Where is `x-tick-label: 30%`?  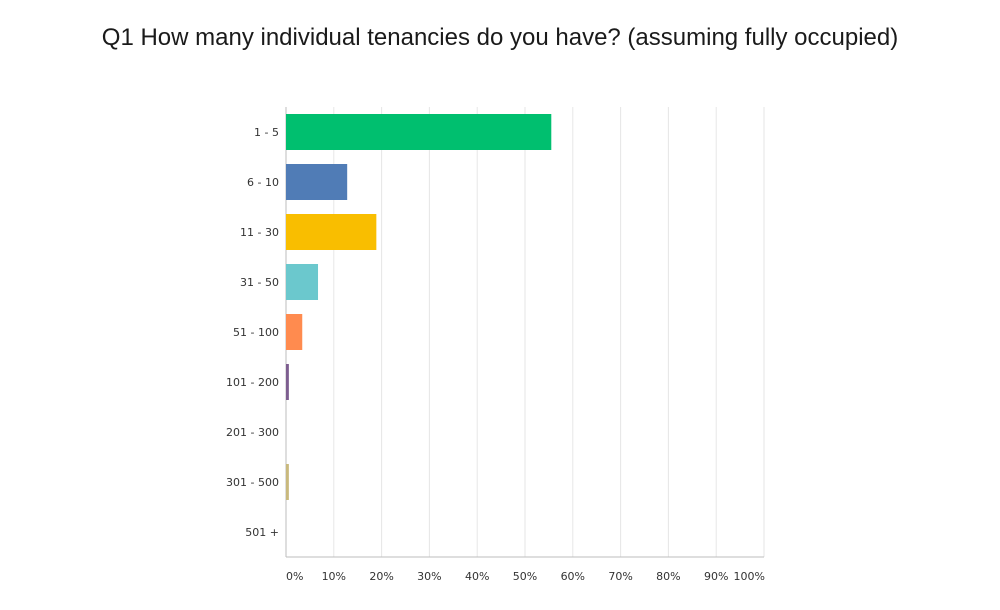
x-tick-label: 30% is located at coordinates (429, 576).